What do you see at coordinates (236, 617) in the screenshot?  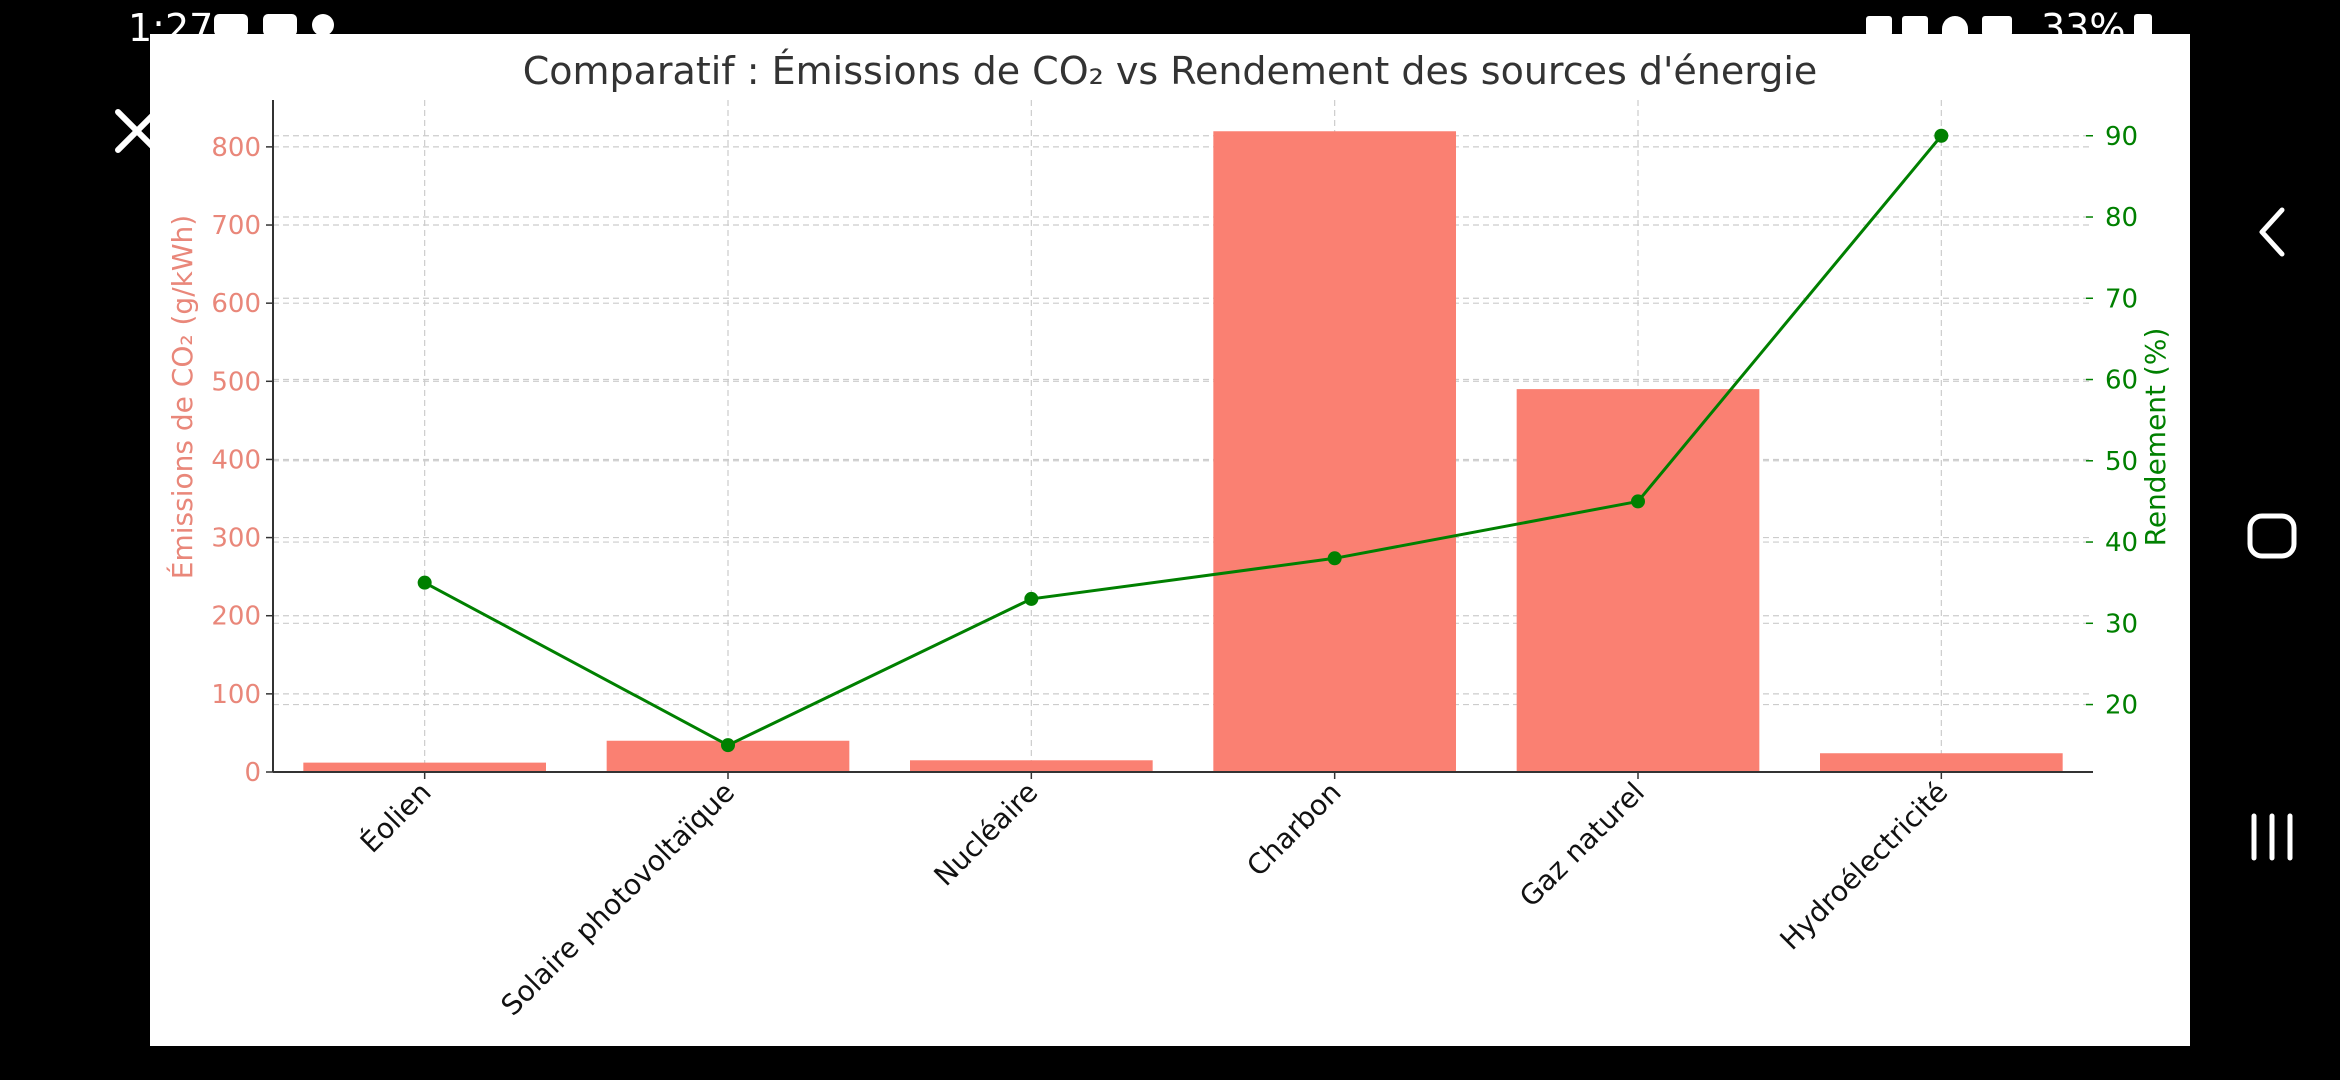 I see `left-tick-label: 200` at bounding box center [236, 617].